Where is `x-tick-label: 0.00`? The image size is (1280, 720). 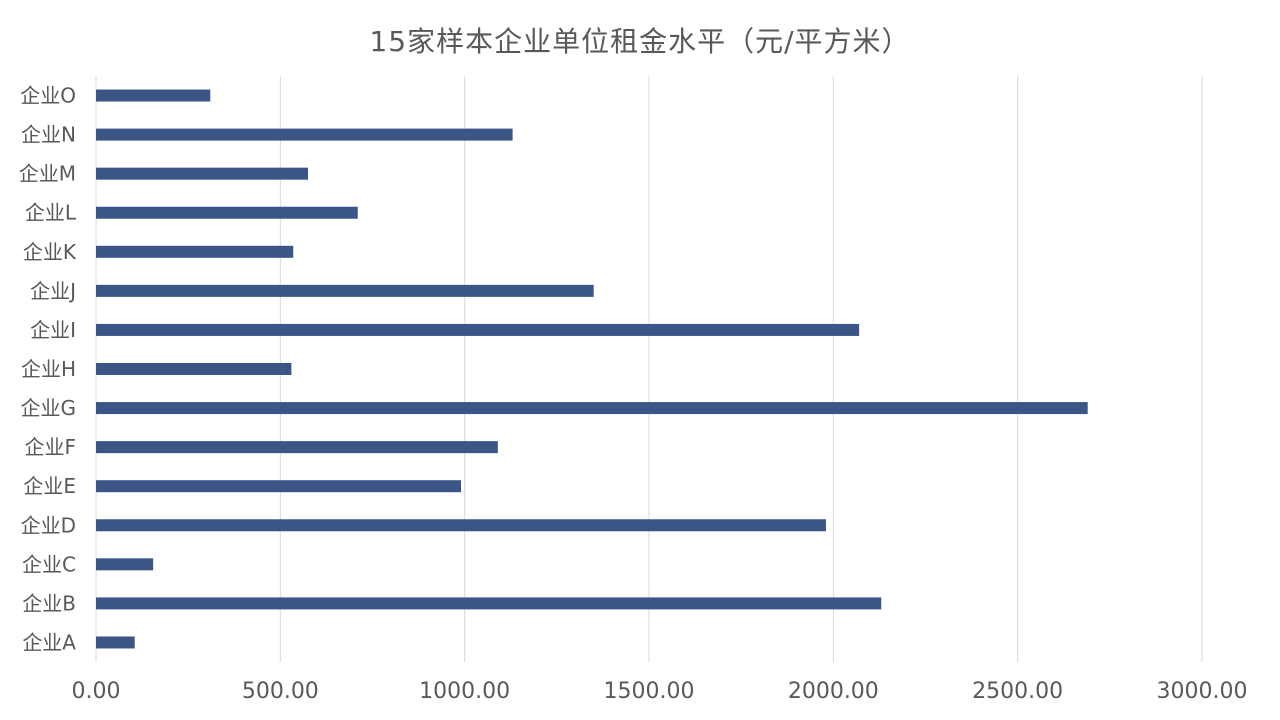 x-tick-label: 0.00 is located at coordinates (96, 691).